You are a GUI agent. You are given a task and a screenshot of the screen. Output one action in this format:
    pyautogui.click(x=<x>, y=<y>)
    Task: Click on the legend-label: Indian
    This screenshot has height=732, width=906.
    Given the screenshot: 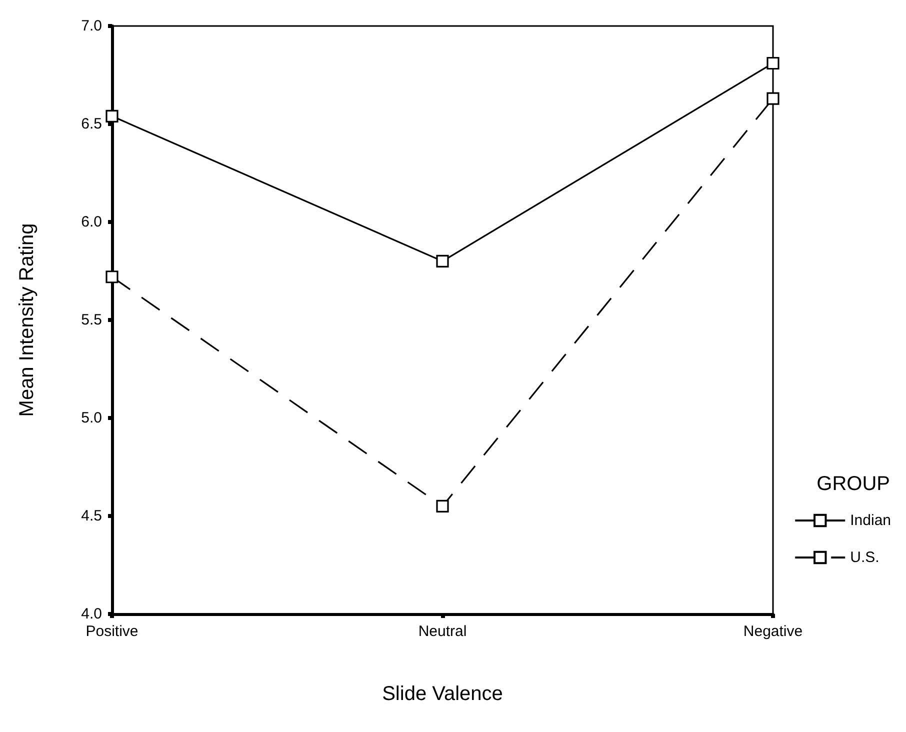 What is the action you would take?
    pyautogui.click(x=871, y=520)
    